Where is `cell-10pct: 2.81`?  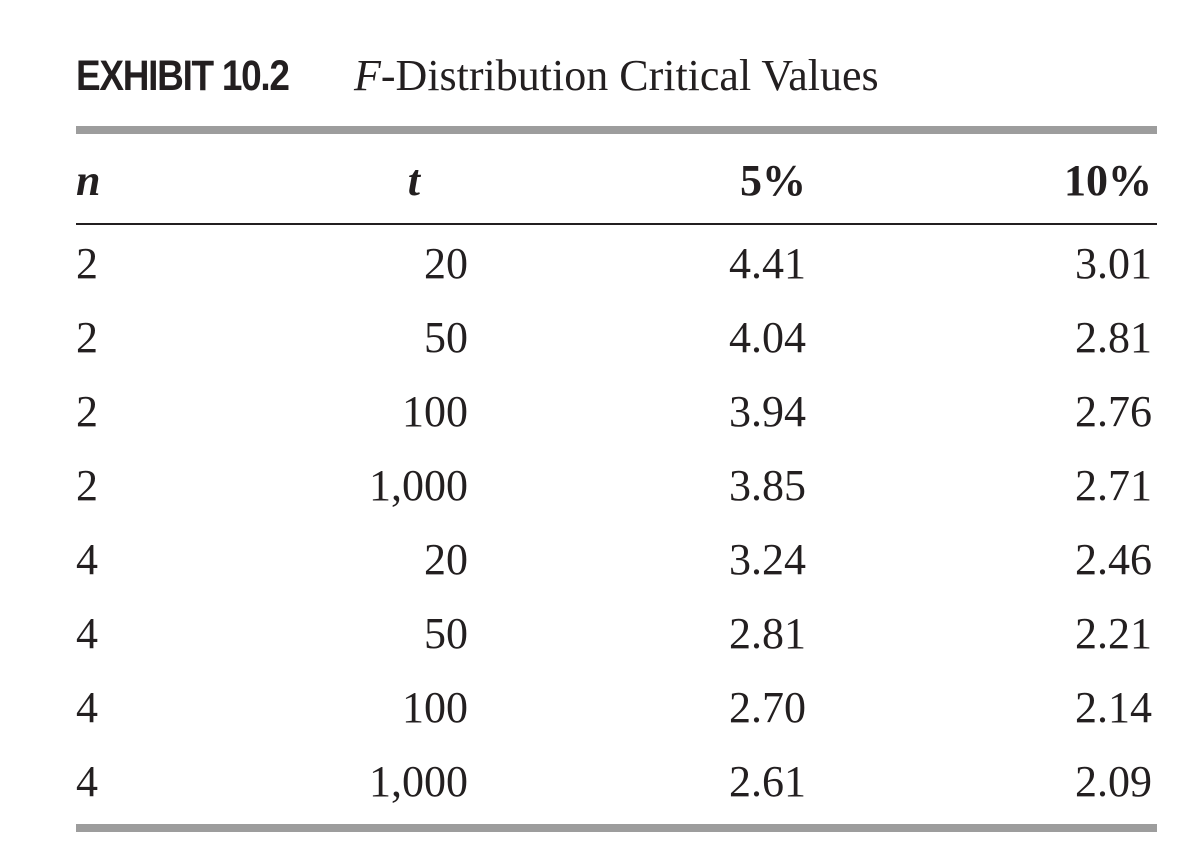
cell-10pct: 2.81 is located at coordinates (1113, 337).